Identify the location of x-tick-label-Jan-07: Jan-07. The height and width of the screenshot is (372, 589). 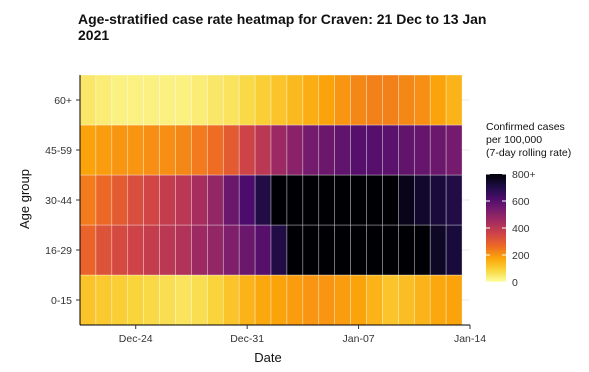
(359, 339).